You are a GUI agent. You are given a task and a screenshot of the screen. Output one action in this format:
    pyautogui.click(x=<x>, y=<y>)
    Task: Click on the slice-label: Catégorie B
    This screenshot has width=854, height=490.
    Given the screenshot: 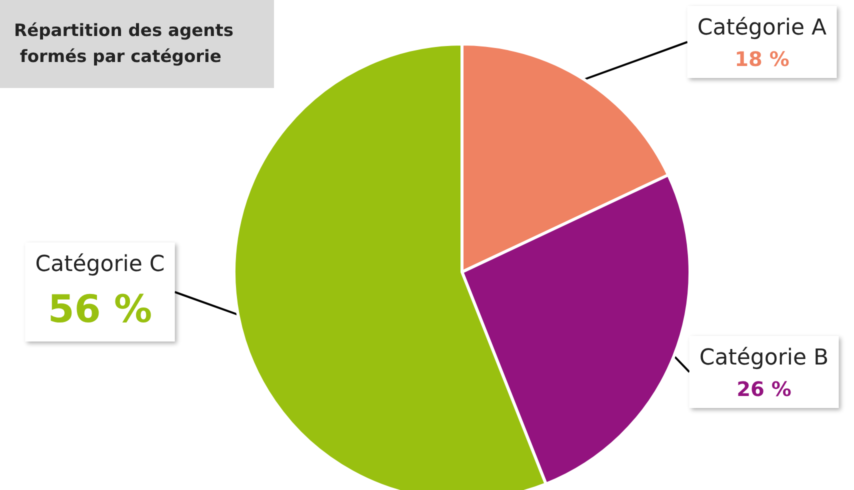 What is the action you would take?
    pyautogui.click(x=764, y=358)
    